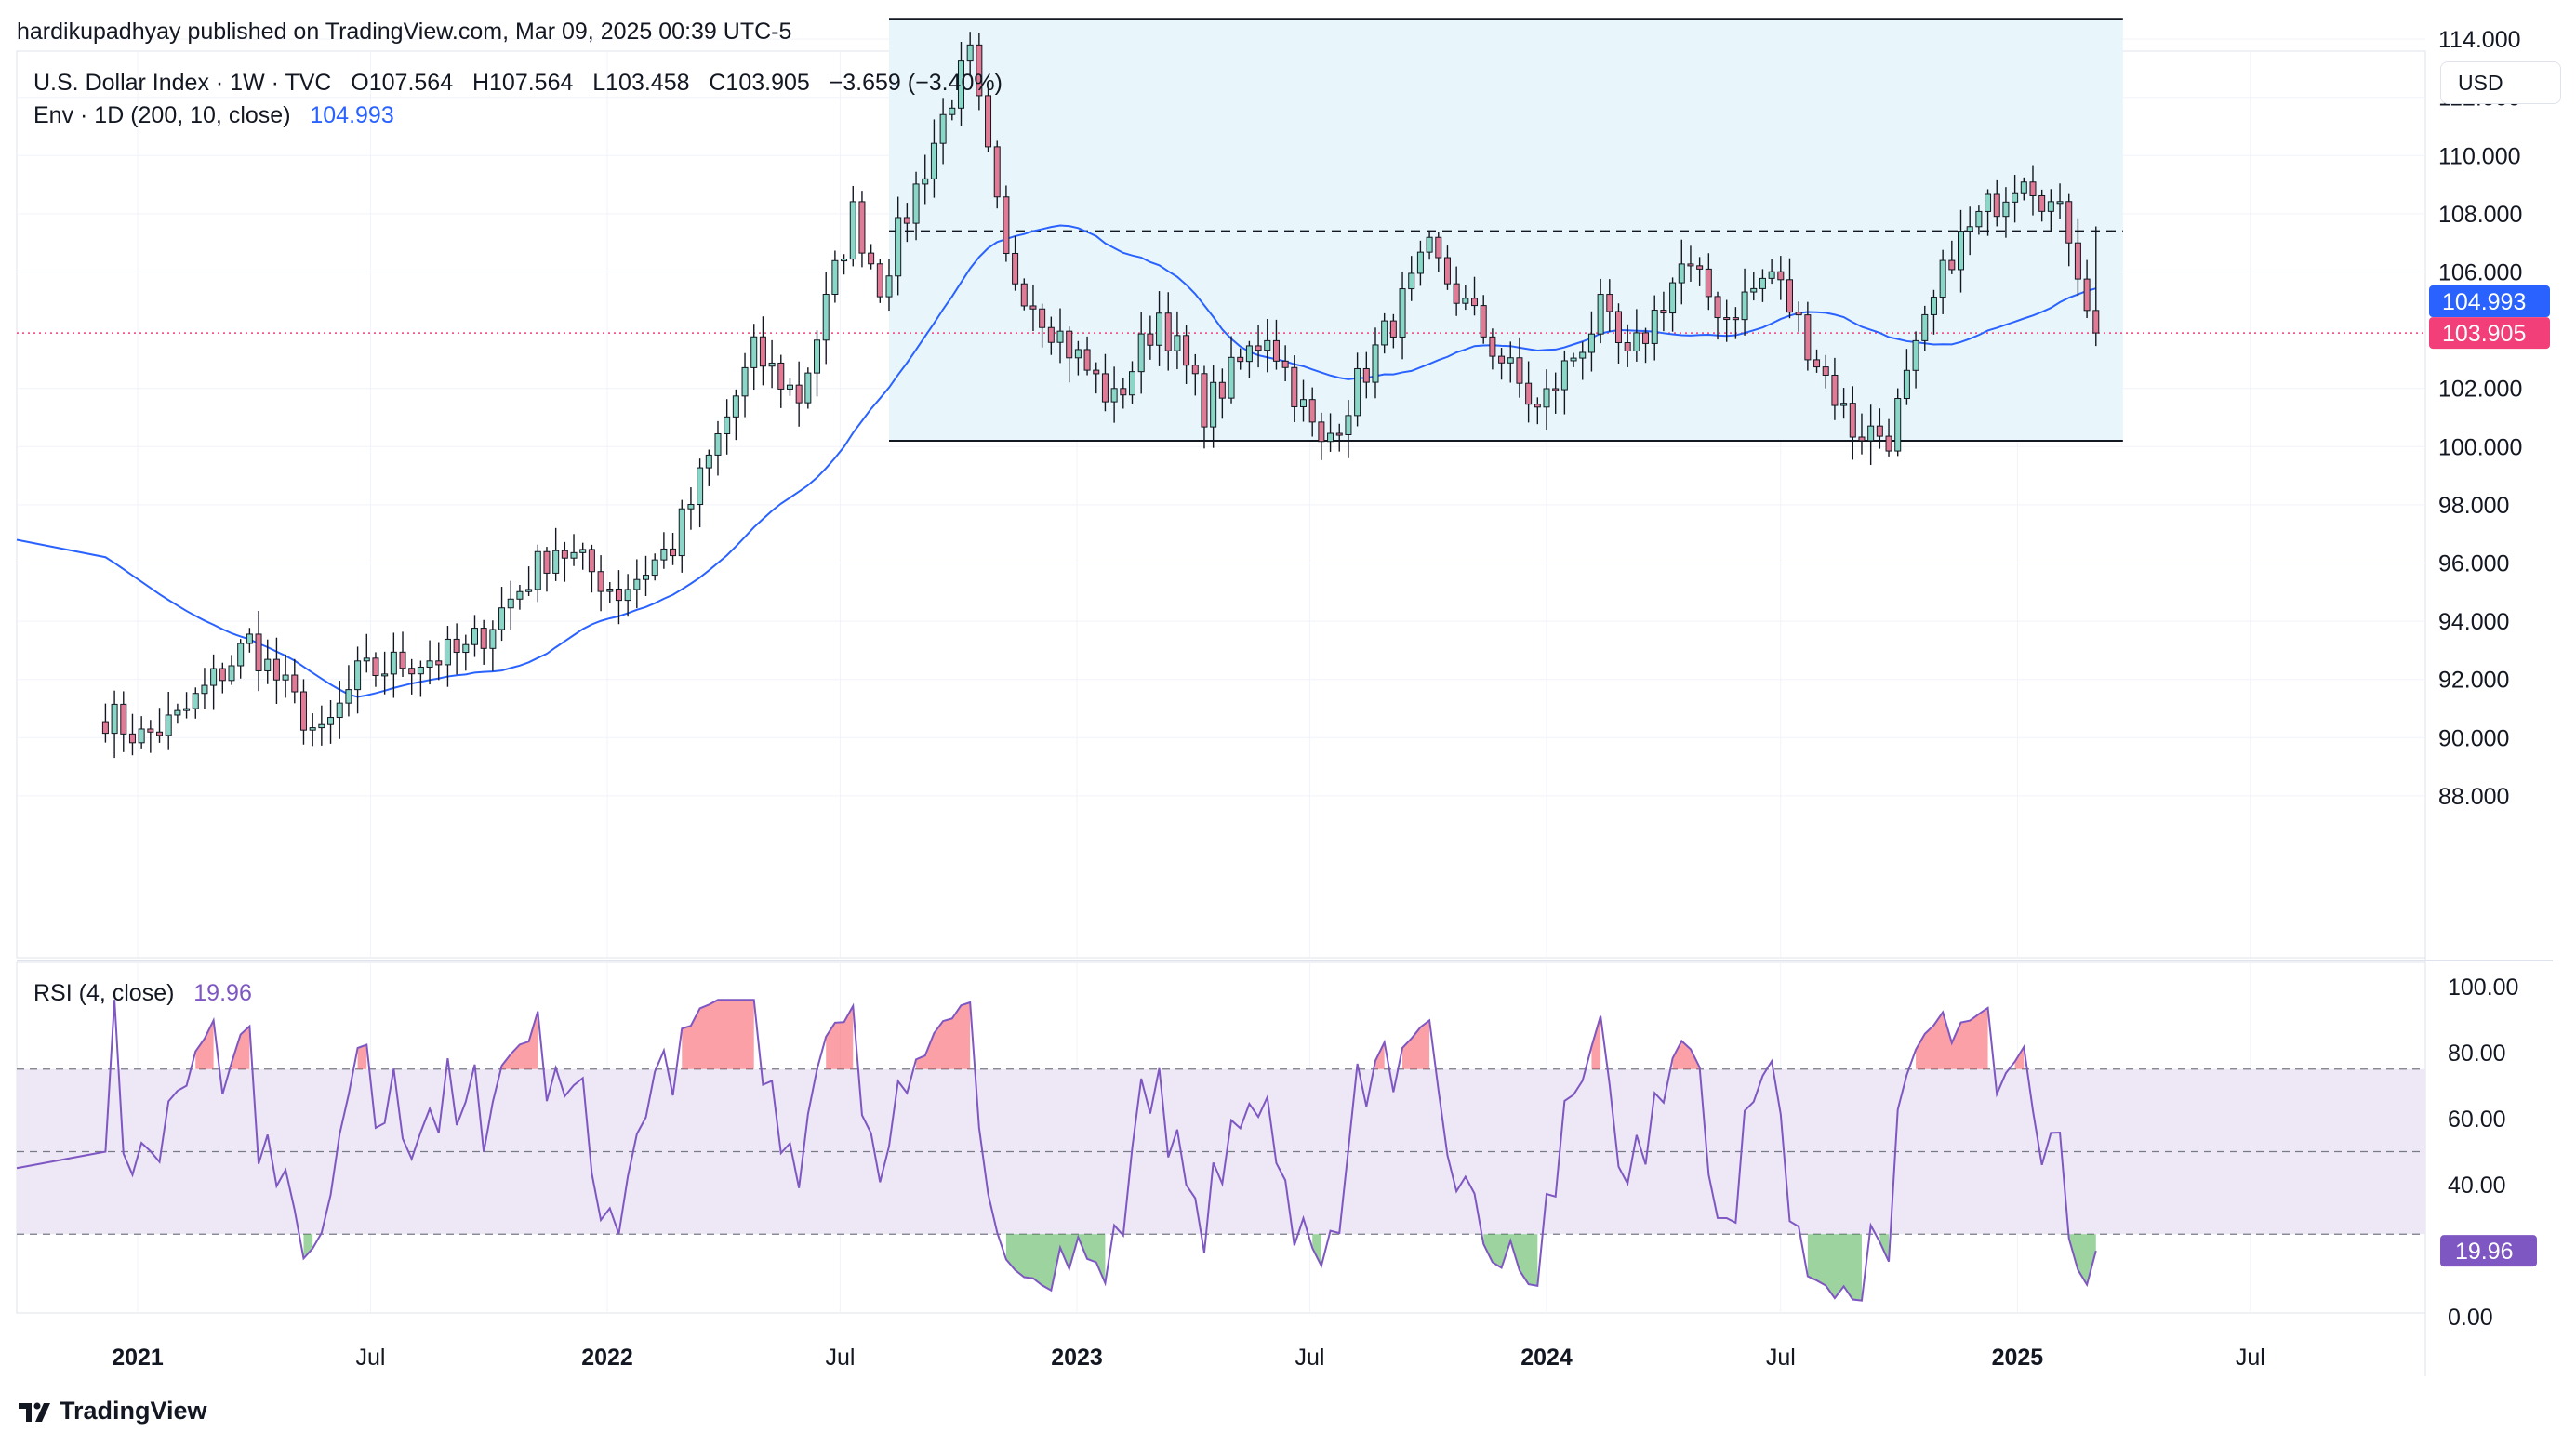 The image size is (2576, 1445). What do you see at coordinates (308, 1246) in the screenshot?
I see `rsi-oversold-fill` at bounding box center [308, 1246].